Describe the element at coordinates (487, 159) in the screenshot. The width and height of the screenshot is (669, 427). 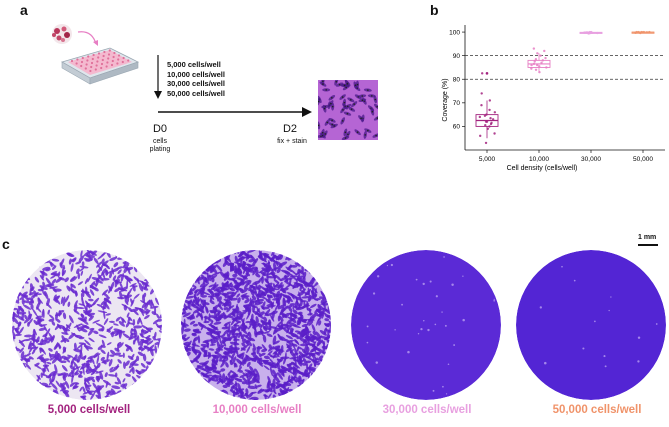
I see `x-tick-label: 5,000` at that location.